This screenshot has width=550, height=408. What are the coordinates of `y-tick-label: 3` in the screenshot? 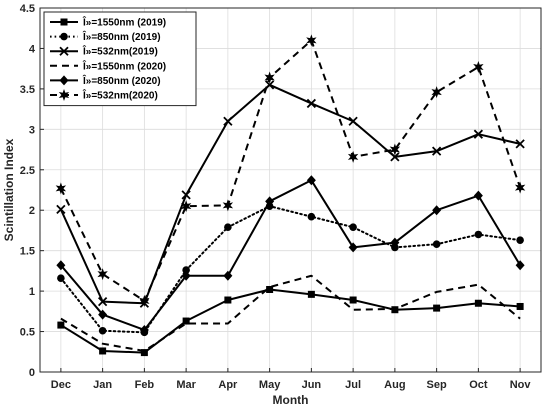 It's located at (32, 130).